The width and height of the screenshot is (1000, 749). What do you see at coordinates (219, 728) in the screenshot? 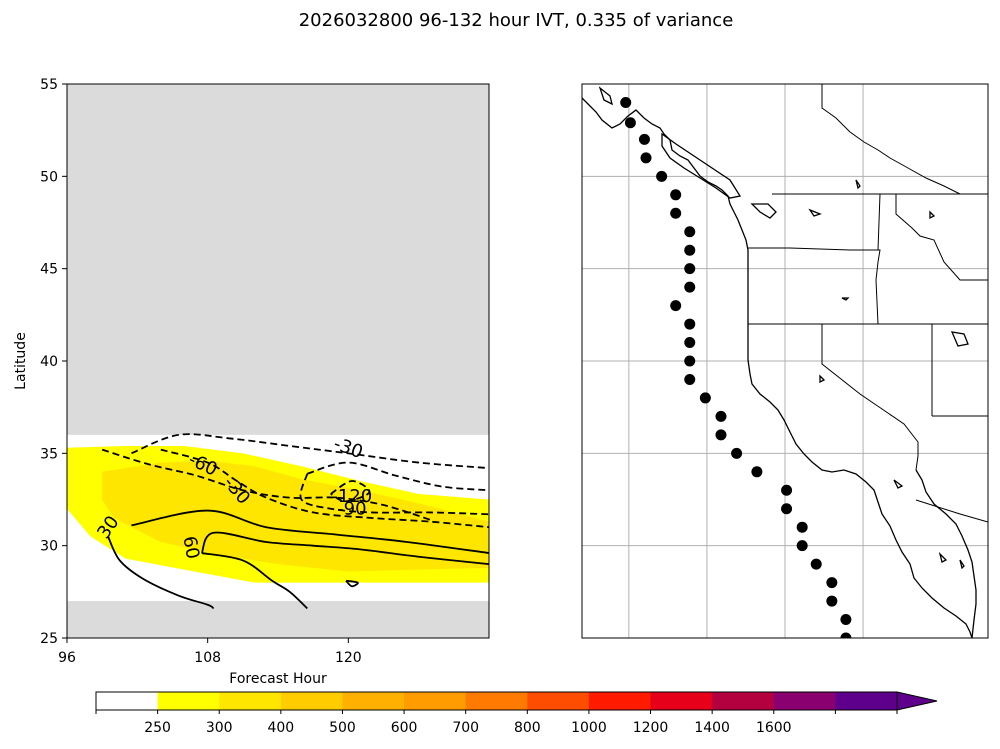
I see `colorbar-tick-label: 300` at bounding box center [219, 728].